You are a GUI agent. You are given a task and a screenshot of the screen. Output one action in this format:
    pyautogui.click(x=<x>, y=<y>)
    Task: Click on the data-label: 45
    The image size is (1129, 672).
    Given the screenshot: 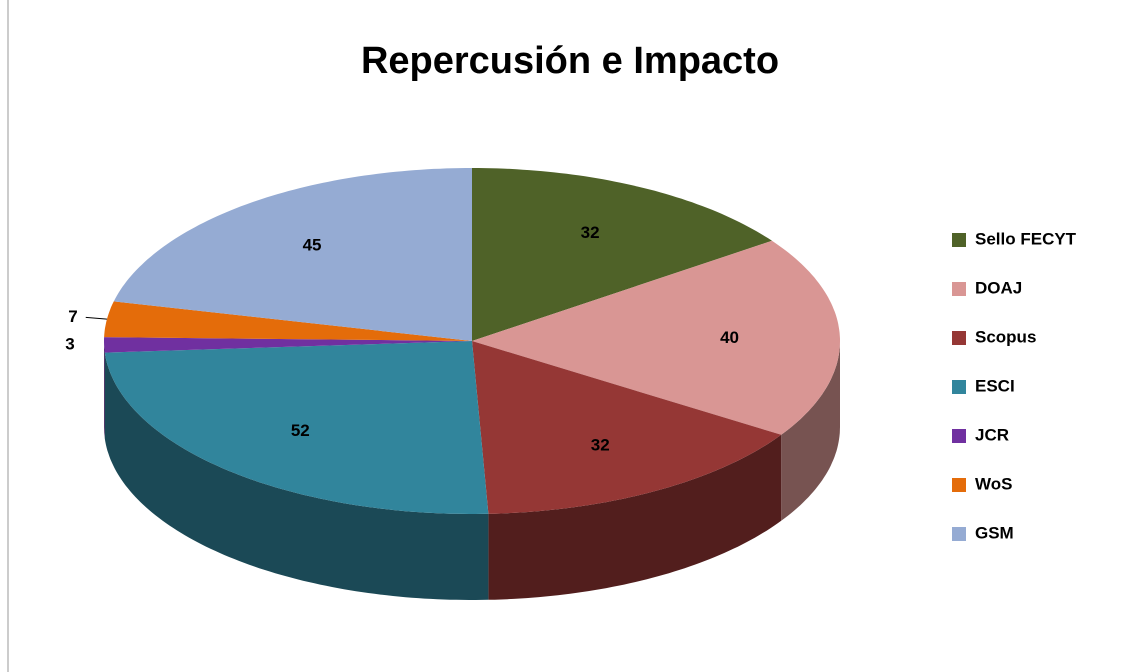 What is the action you would take?
    pyautogui.click(x=312, y=245)
    